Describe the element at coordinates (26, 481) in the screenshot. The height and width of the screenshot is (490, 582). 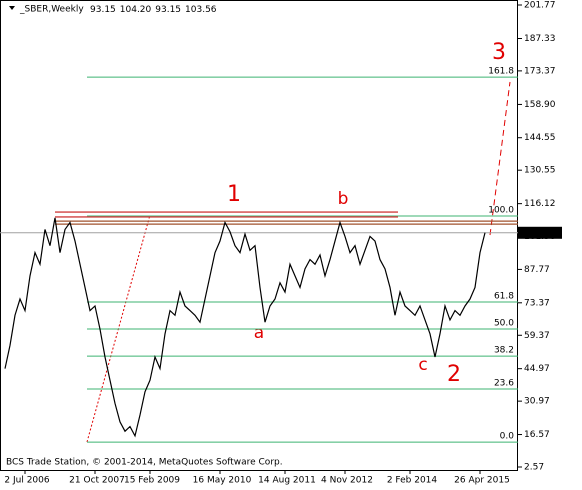
I see `x-tick-label: 2 Jul 2006` at that location.